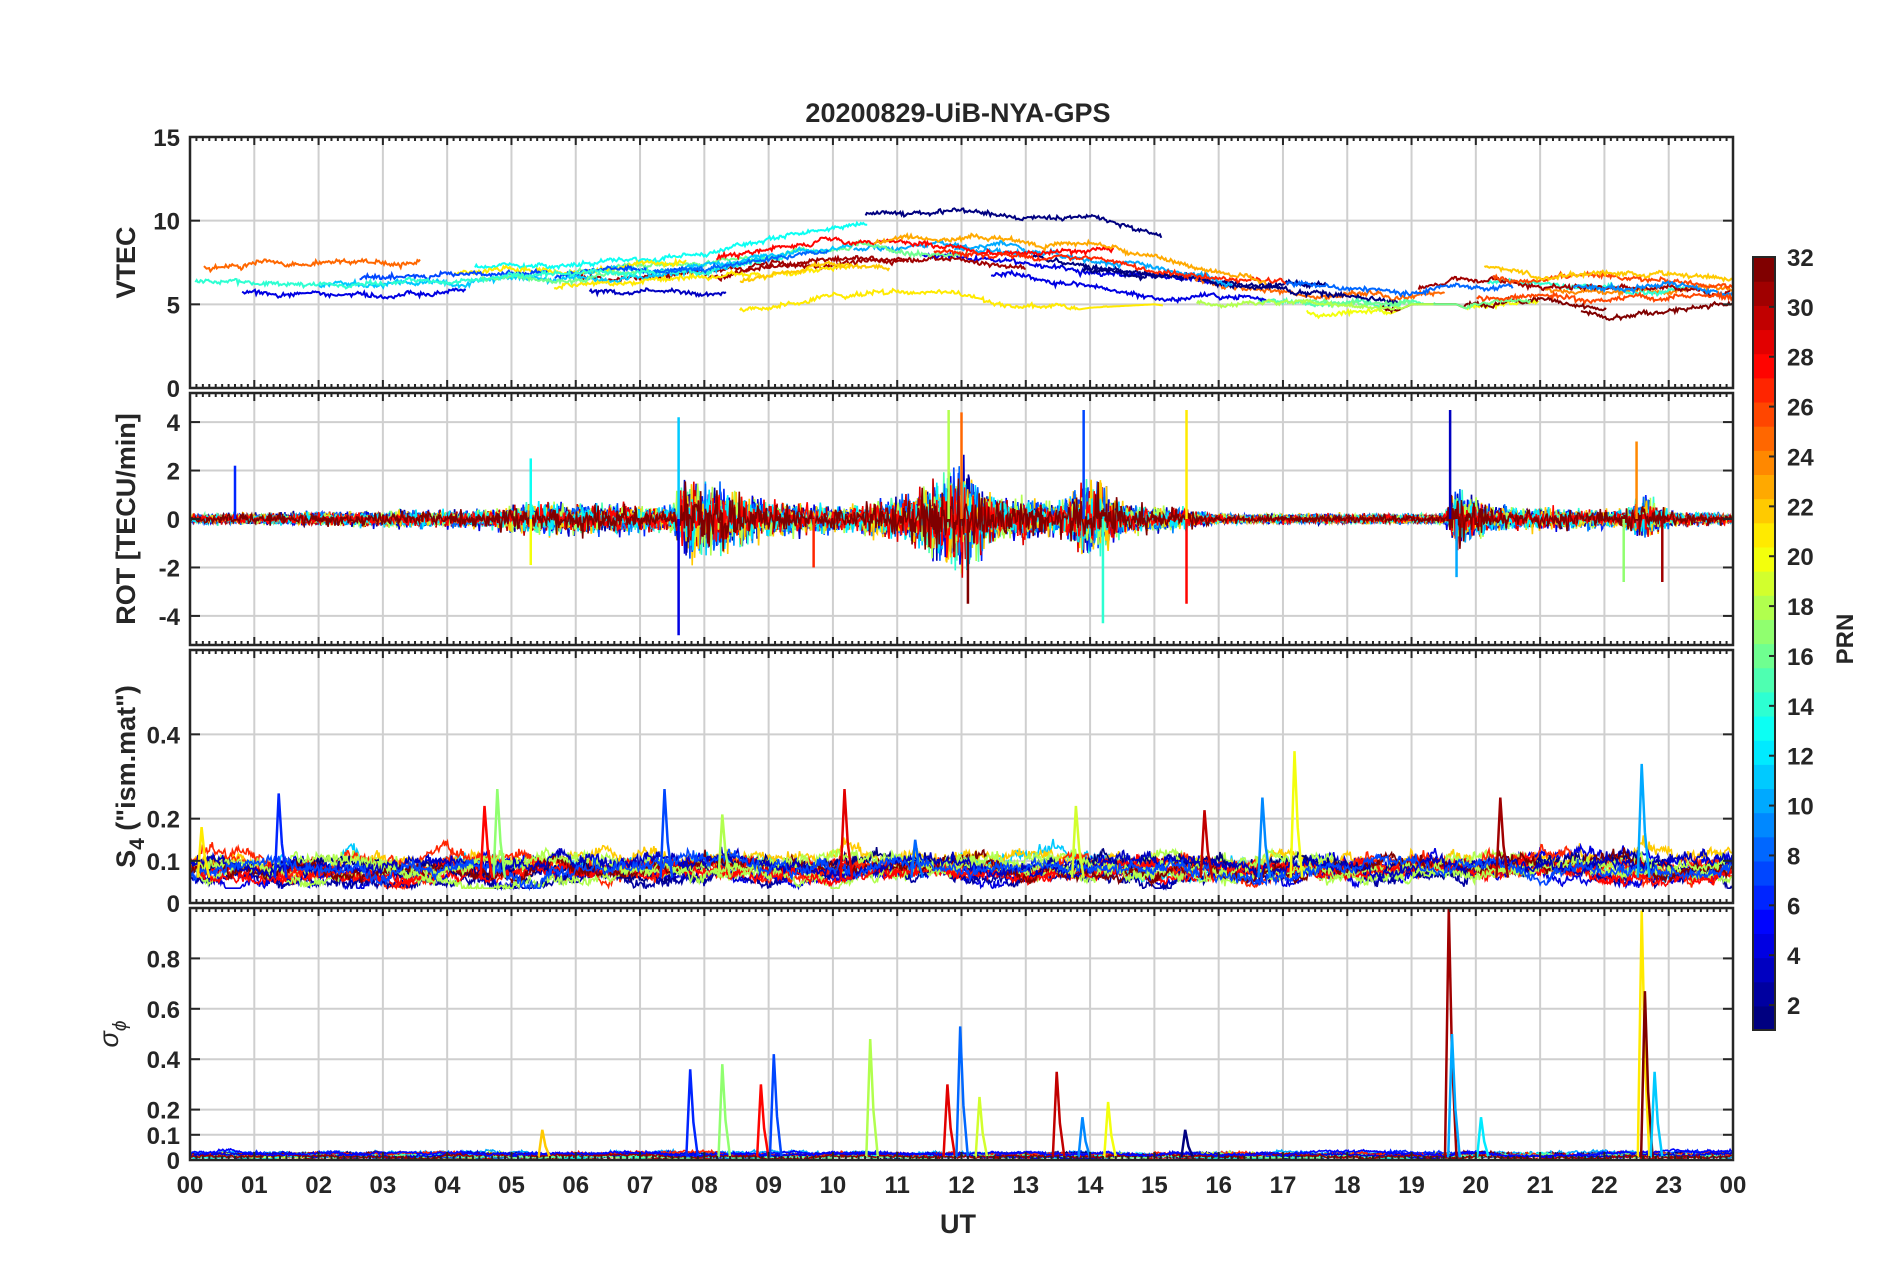 Image resolution: width=1902 pixels, height=1272 pixels. I want to click on y-tick-label: 15, so click(166, 138).